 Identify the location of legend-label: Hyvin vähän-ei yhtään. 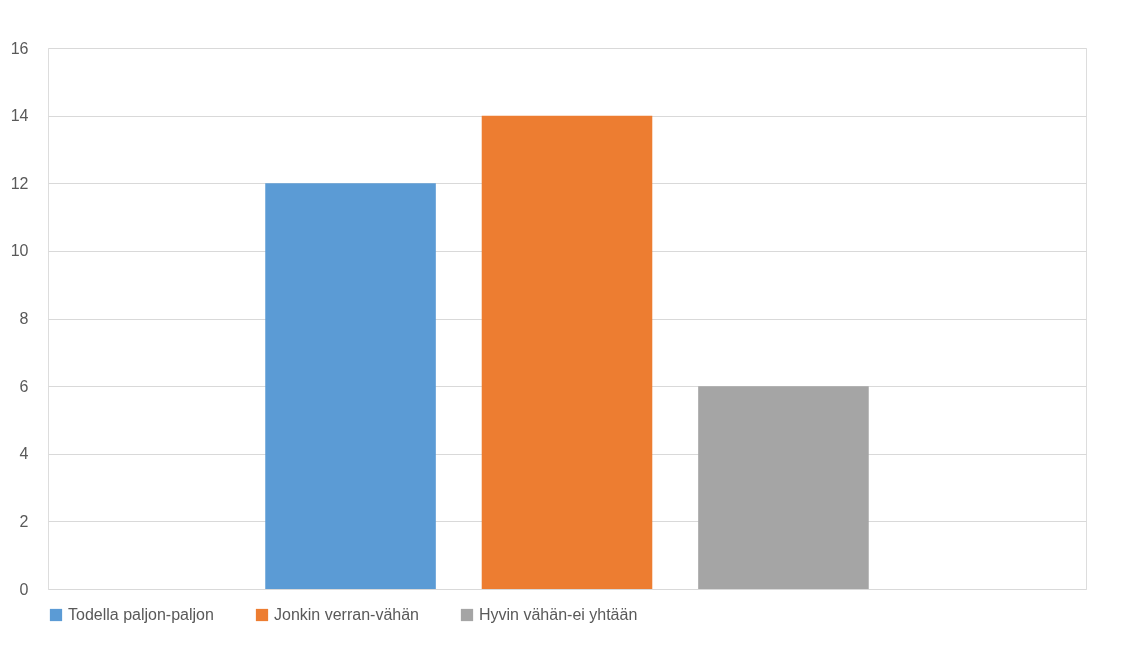
(558, 614).